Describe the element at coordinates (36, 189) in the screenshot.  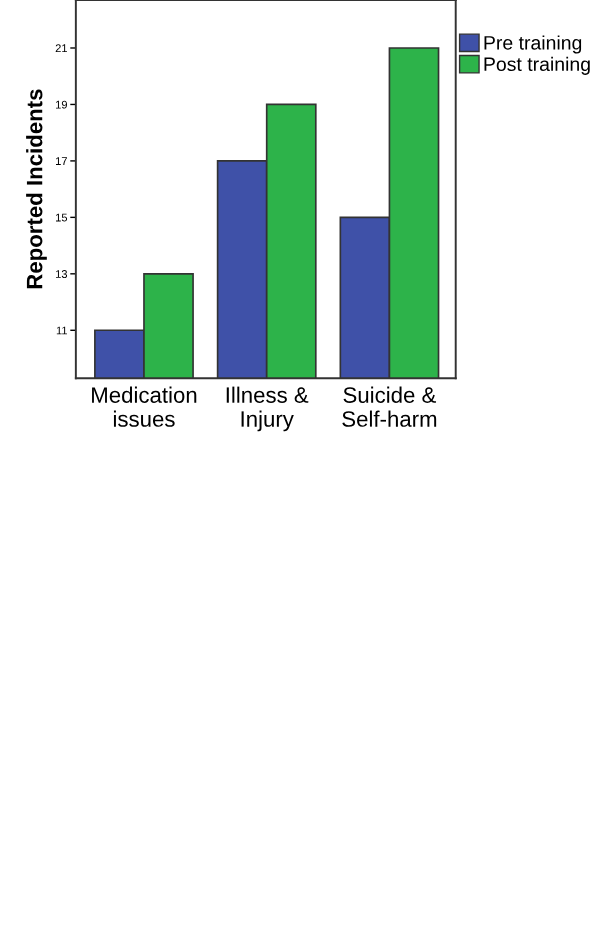
I see `y-axis-title: Reported Incidents` at that location.